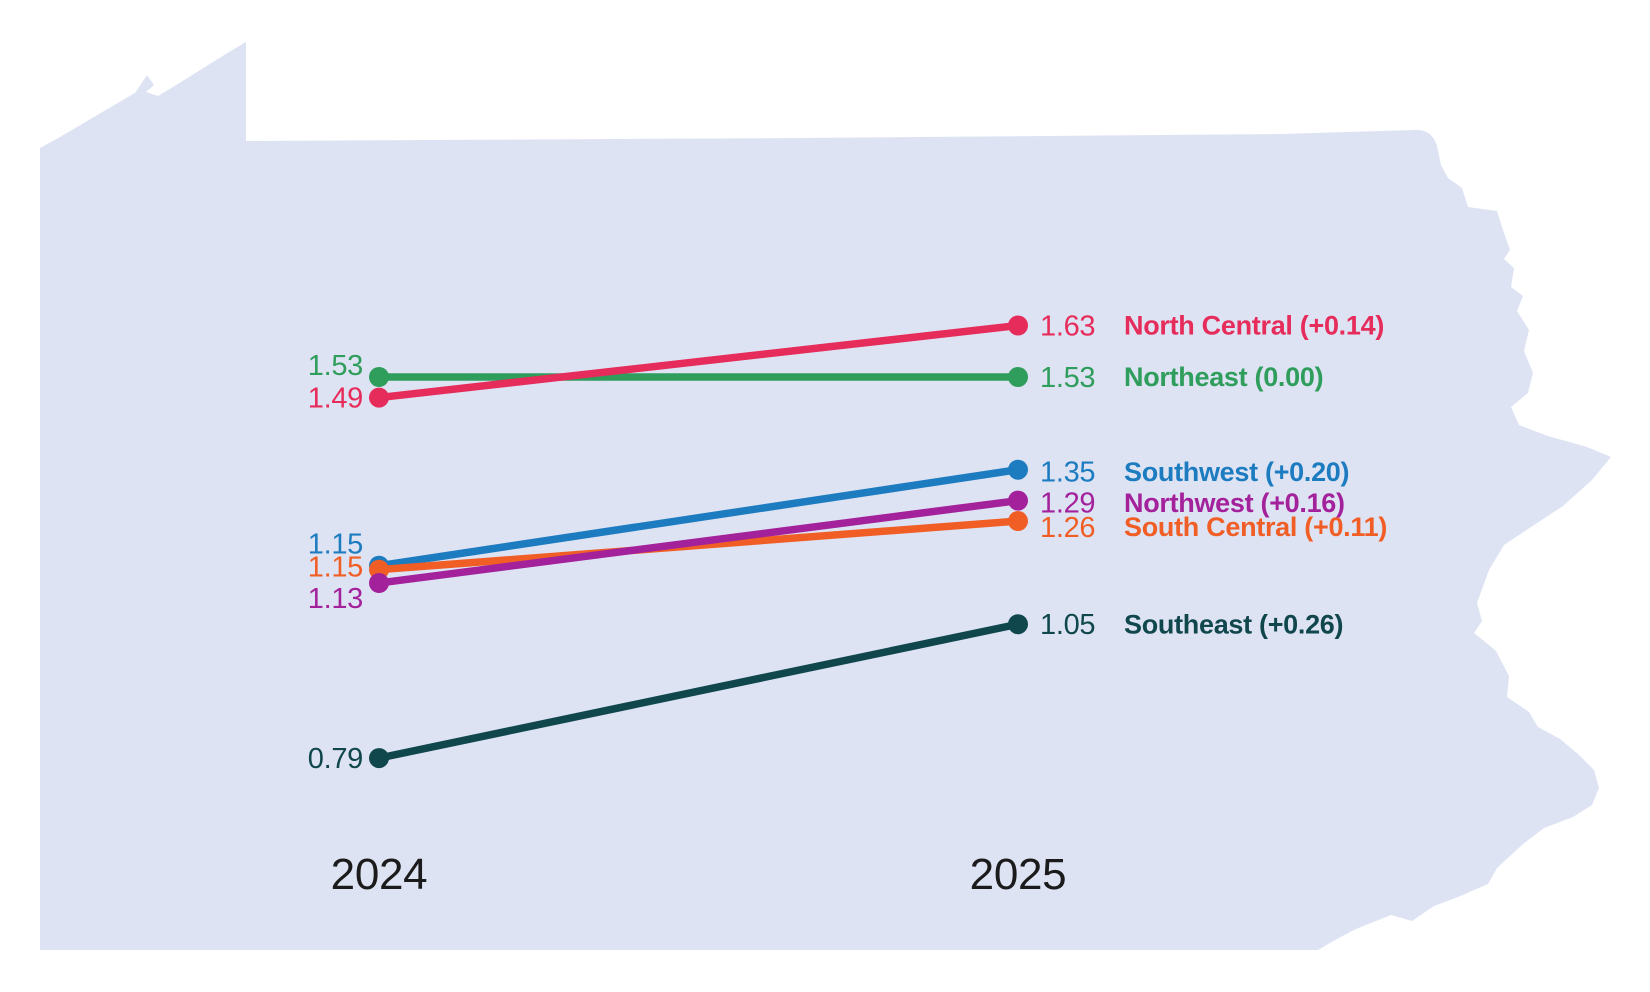 This screenshot has width=1650, height=992. I want to click on slope-line-northwest, so click(698, 541).